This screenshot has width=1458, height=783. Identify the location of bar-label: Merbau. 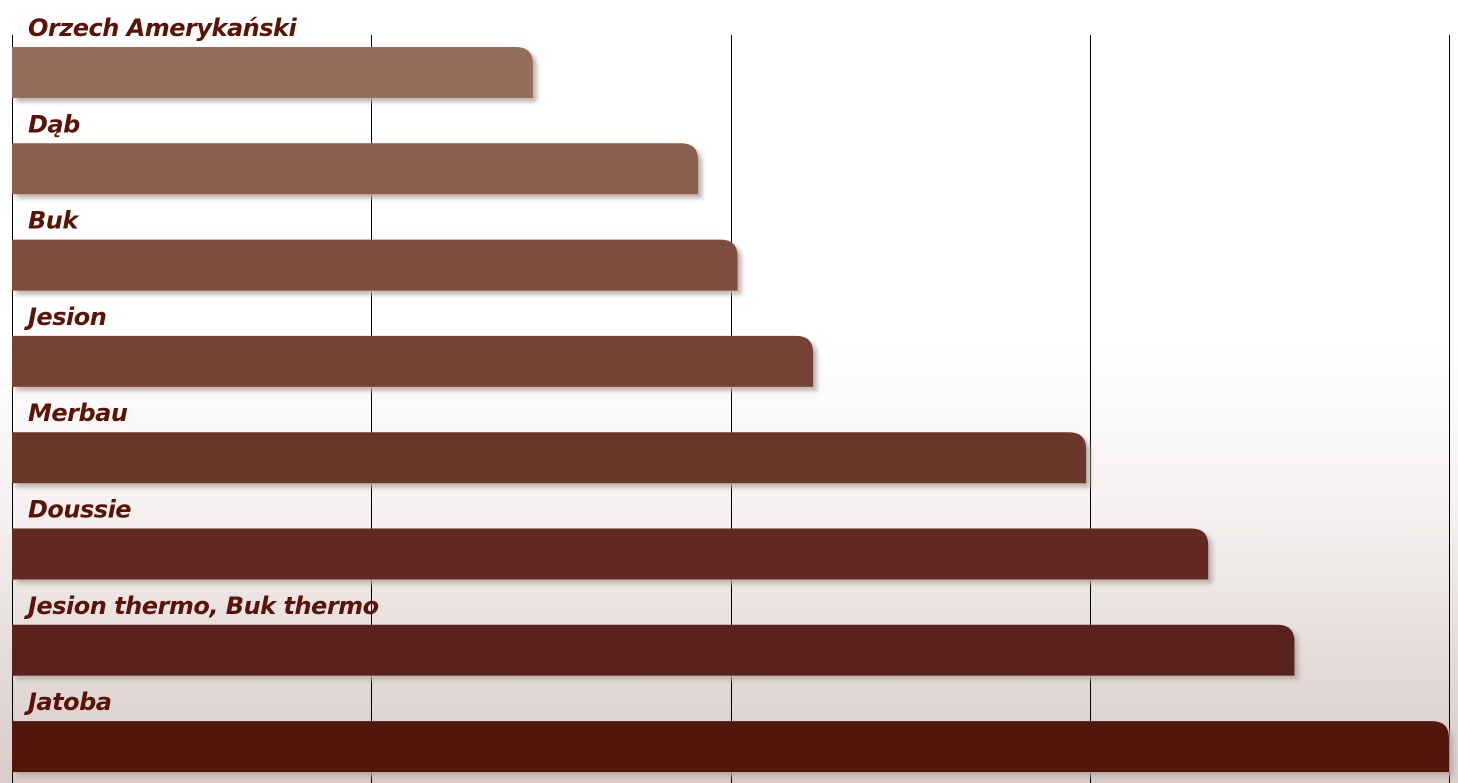
(78, 413).